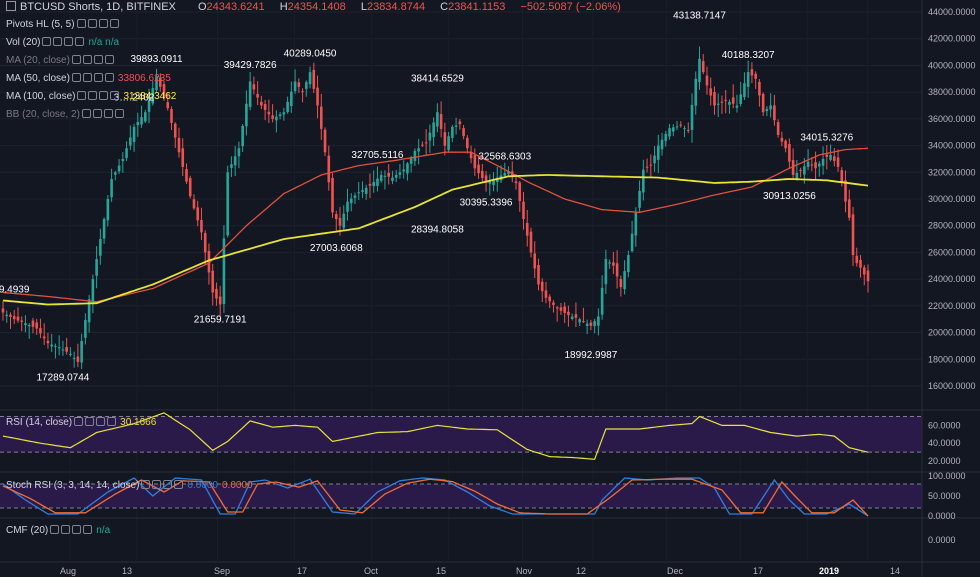 Image resolution: width=980 pixels, height=577 pixels. I want to click on pane-legend-row: CMF (20) n/a, so click(58, 530).